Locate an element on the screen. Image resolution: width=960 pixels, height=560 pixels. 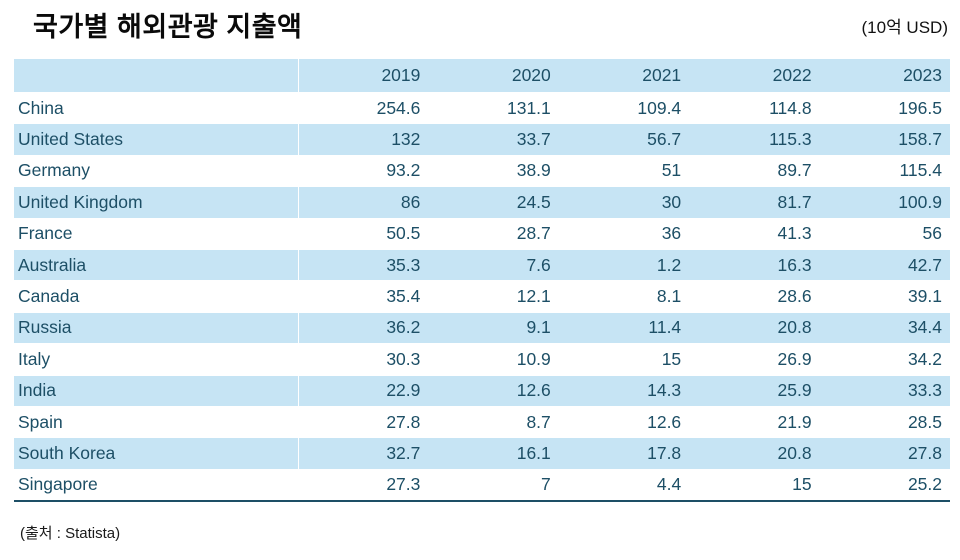
value-cell-2023: 28.5 is located at coordinates (884, 421).